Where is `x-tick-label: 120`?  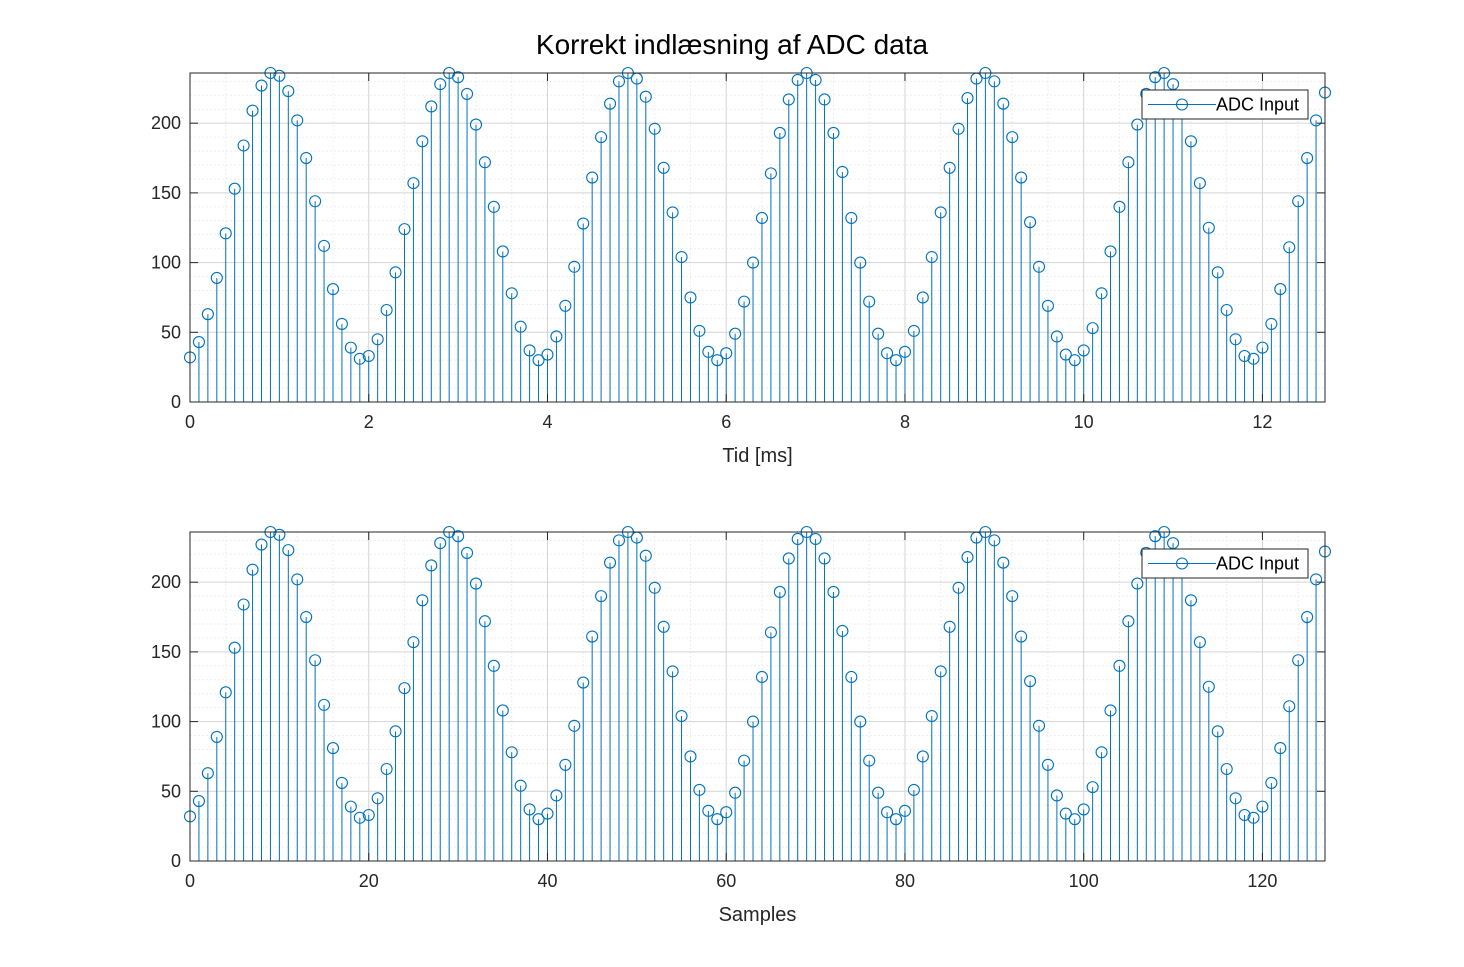 x-tick-label: 120 is located at coordinates (1262, 881).